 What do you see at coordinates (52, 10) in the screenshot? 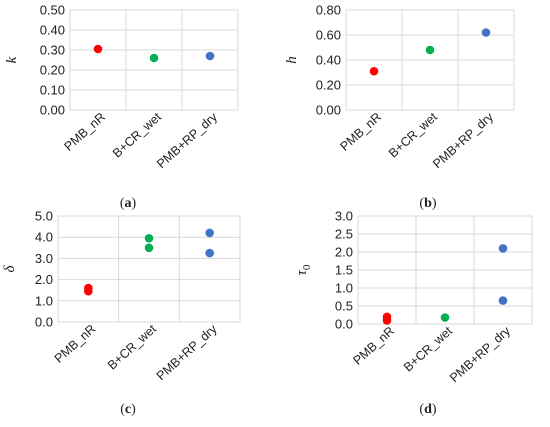
I see `y-tick-label: 0.50` at bounding box center [52, 10].